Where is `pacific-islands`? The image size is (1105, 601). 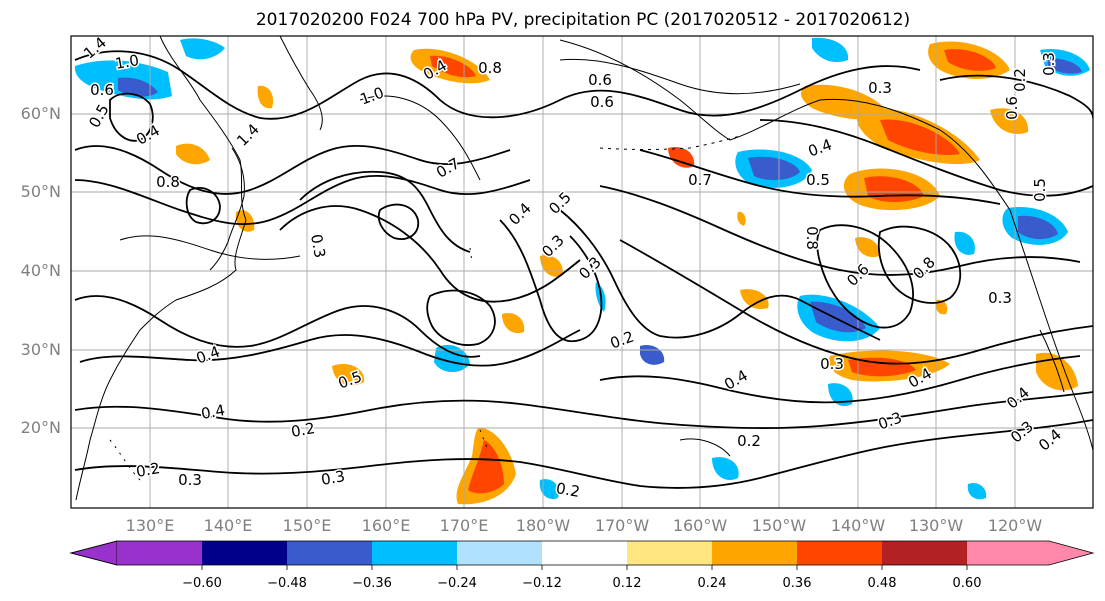 pacific-islands is located at coordinates (299, 364).